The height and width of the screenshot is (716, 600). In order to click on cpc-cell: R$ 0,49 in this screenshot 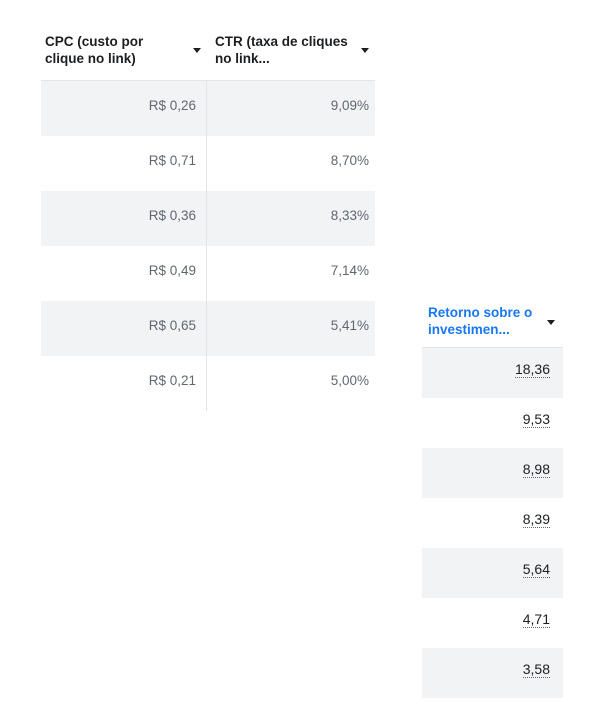, I will do `click(124, 273)`.